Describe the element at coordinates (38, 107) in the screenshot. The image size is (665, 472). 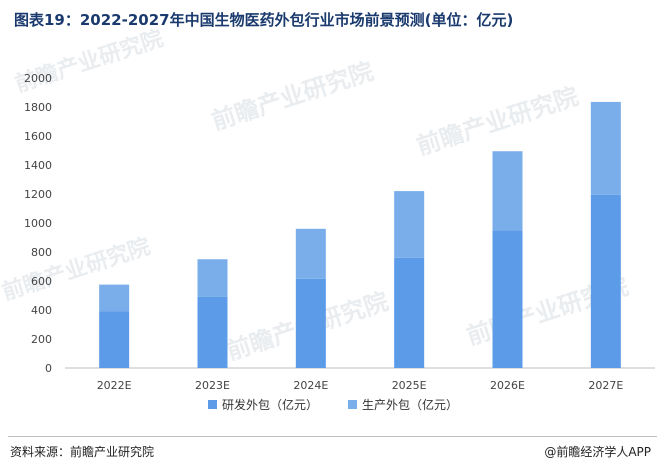
I see `y-tick-label-1800: 1800` at that location.